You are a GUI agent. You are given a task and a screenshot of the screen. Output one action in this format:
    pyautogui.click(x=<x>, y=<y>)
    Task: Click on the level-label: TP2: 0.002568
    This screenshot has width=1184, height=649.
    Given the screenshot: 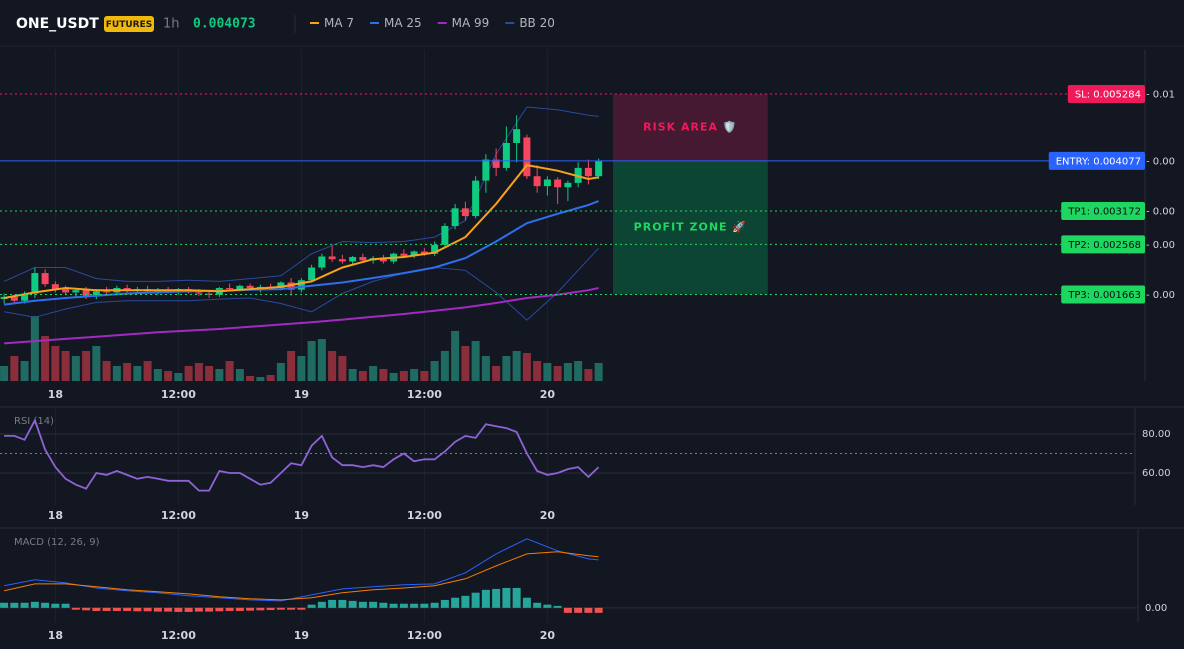 What is the action you would take?
    pyautogui.click(x=1104, y=245)
    